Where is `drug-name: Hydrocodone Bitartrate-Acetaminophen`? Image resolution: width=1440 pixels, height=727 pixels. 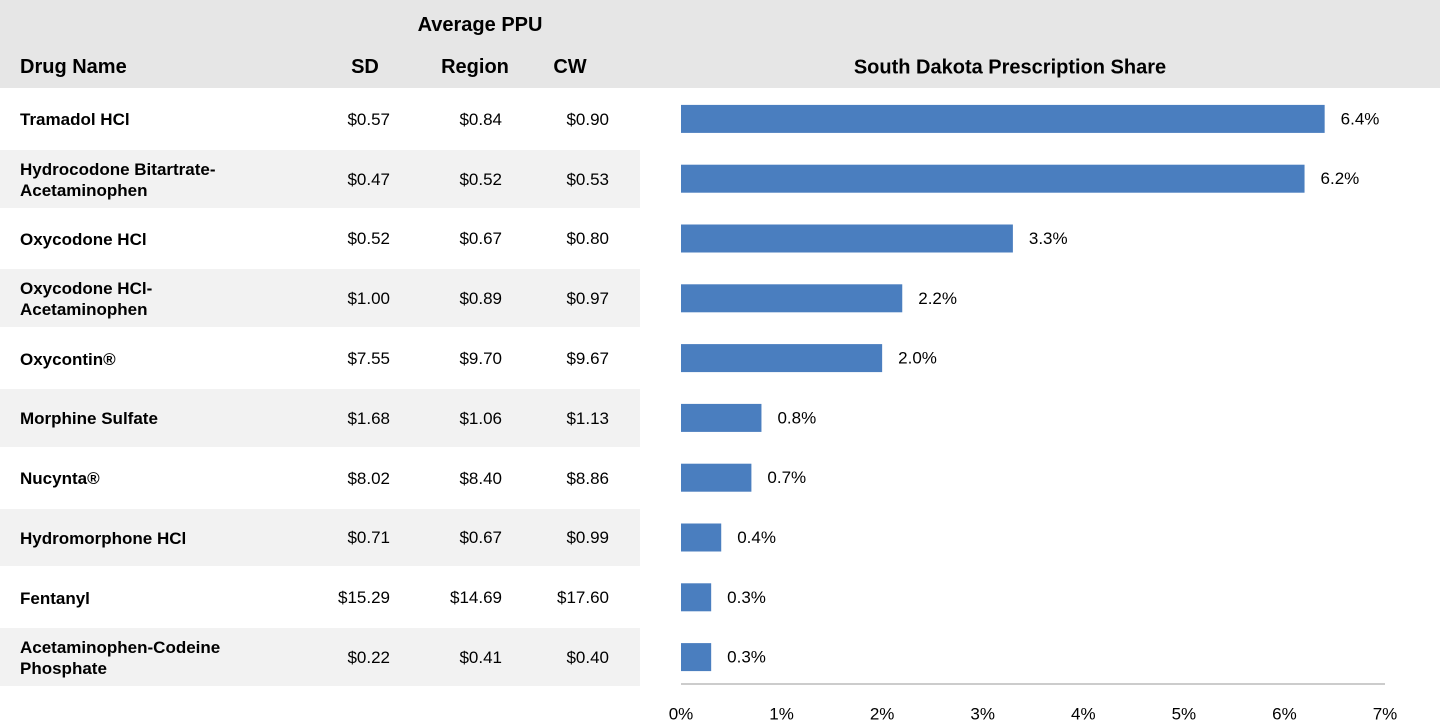 drug-name: Hydrocodone Bitartrate-Acetaminophen is located at coordinates (118, 179).